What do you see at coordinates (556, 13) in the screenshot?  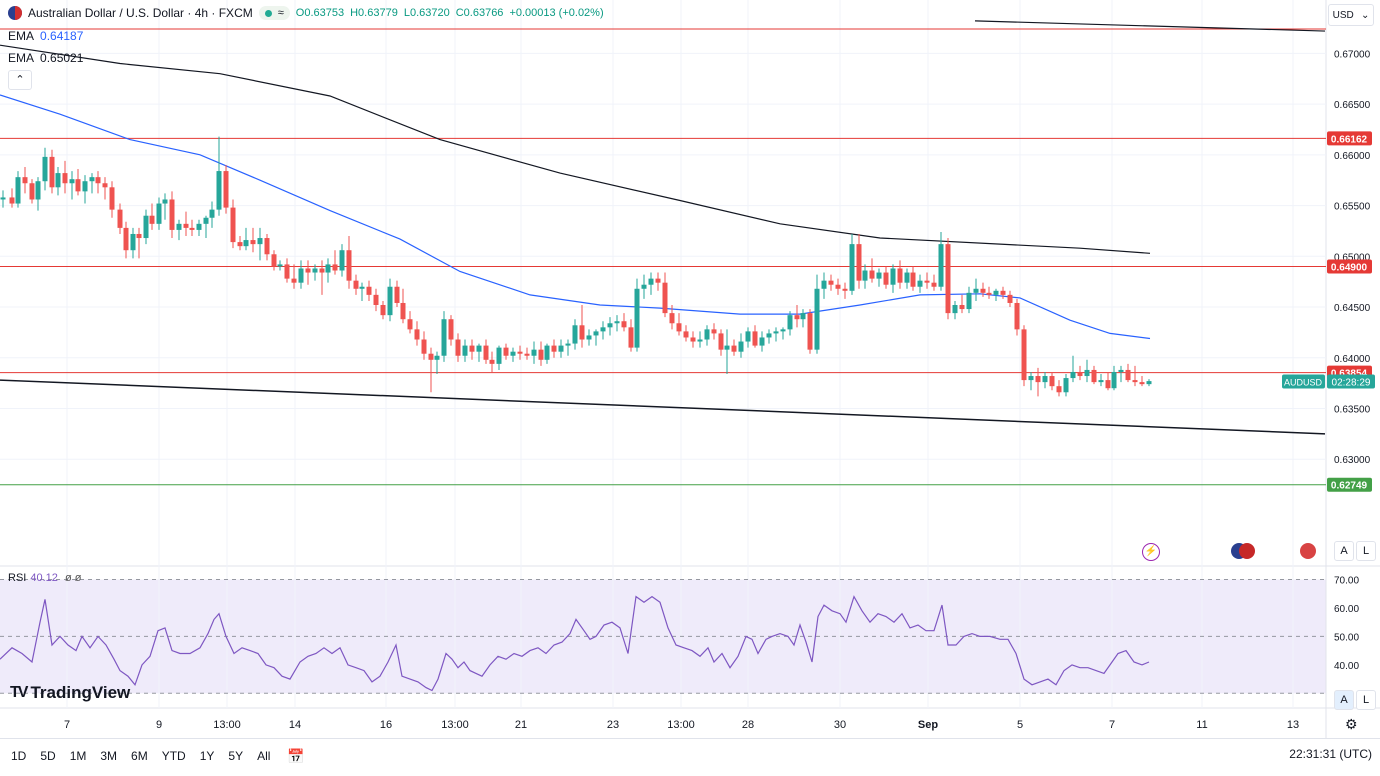 I see `ohlc-change: +0.00013 (+0.02%)` at bounding box center [556, 13].